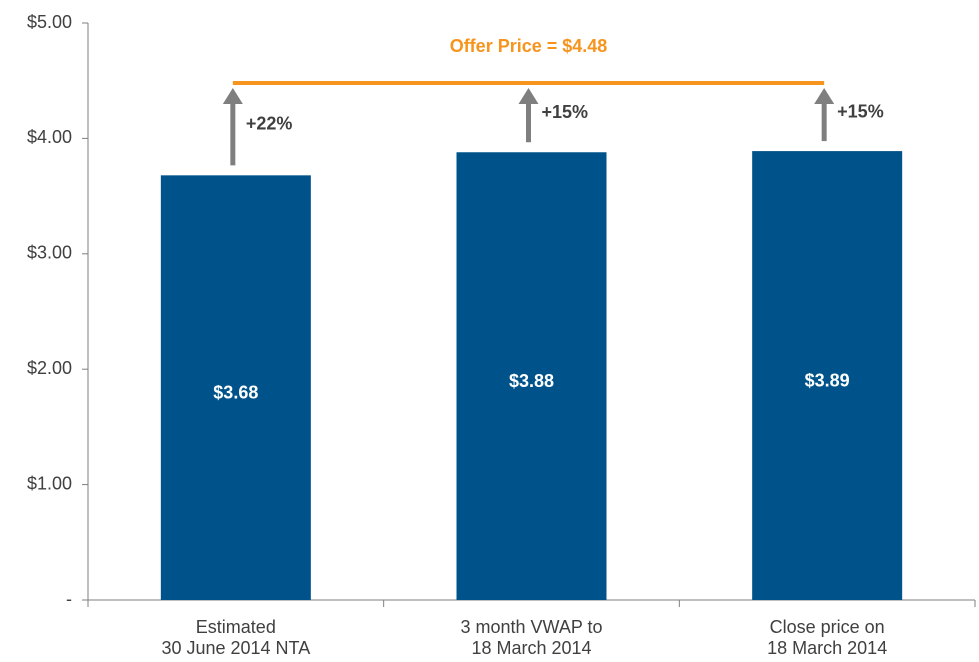  What do you see at coordinates (49, 368) in the screenshot?
I see `y-tick-label: $2.00` at bounding box center [49, 368].